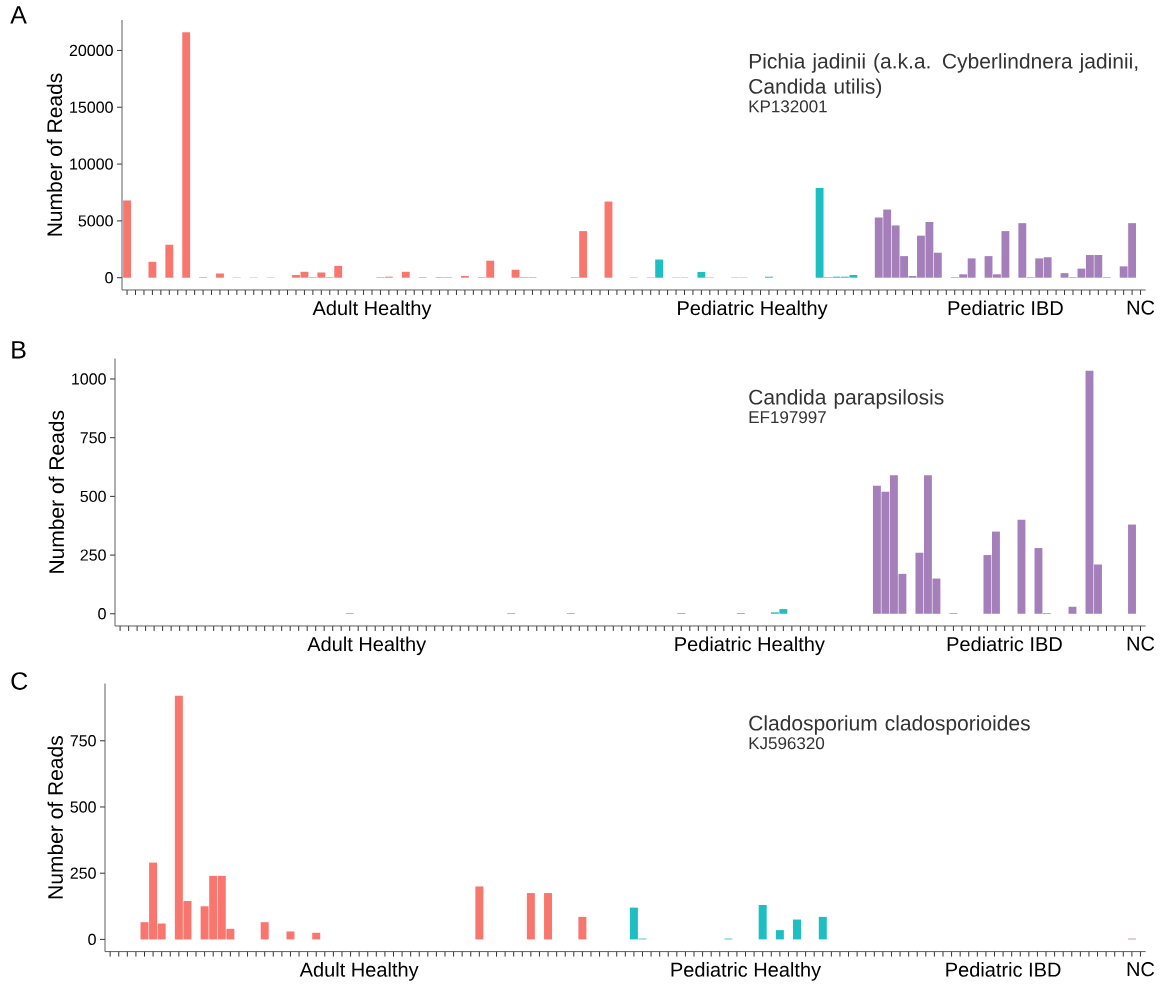 The image size is (1165, 990). I want to click on annotation: EF197997, so click(787, 417).